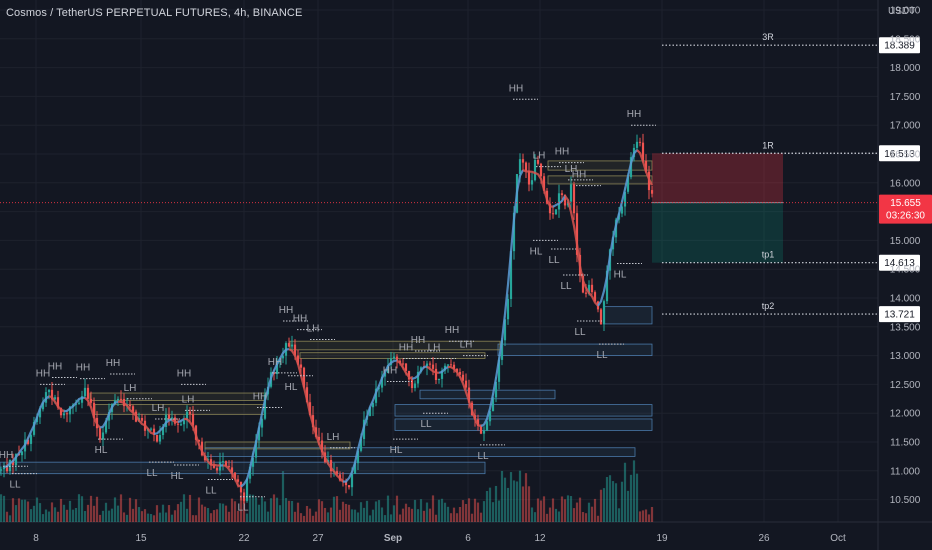  What do you see at coordinates (905, 414) in the screenshot?
I see `y-tick-label: 12.000` at bounding box center [905, 414].